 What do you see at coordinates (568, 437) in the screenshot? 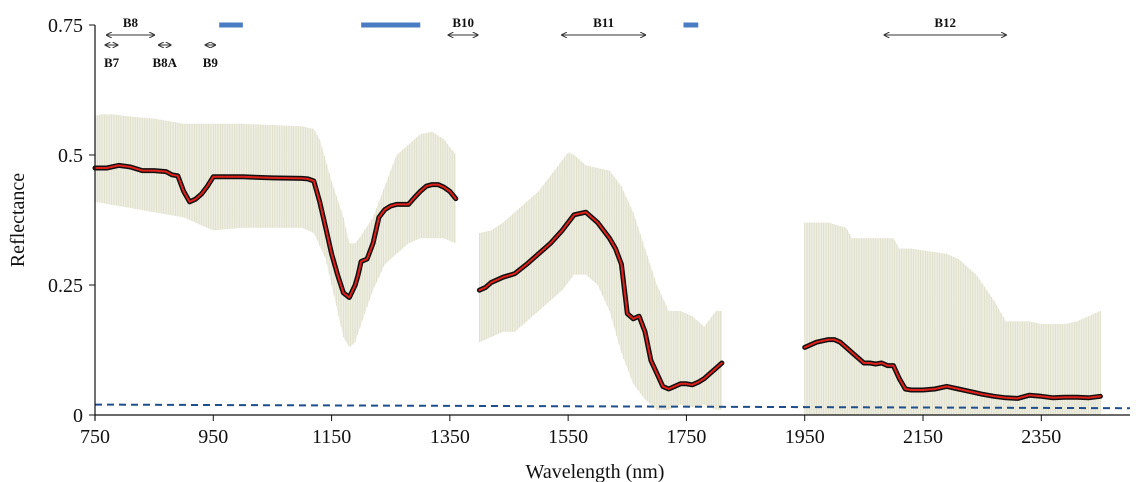
I see `x-tick-label: 1550` at bounding box center [568, 437].